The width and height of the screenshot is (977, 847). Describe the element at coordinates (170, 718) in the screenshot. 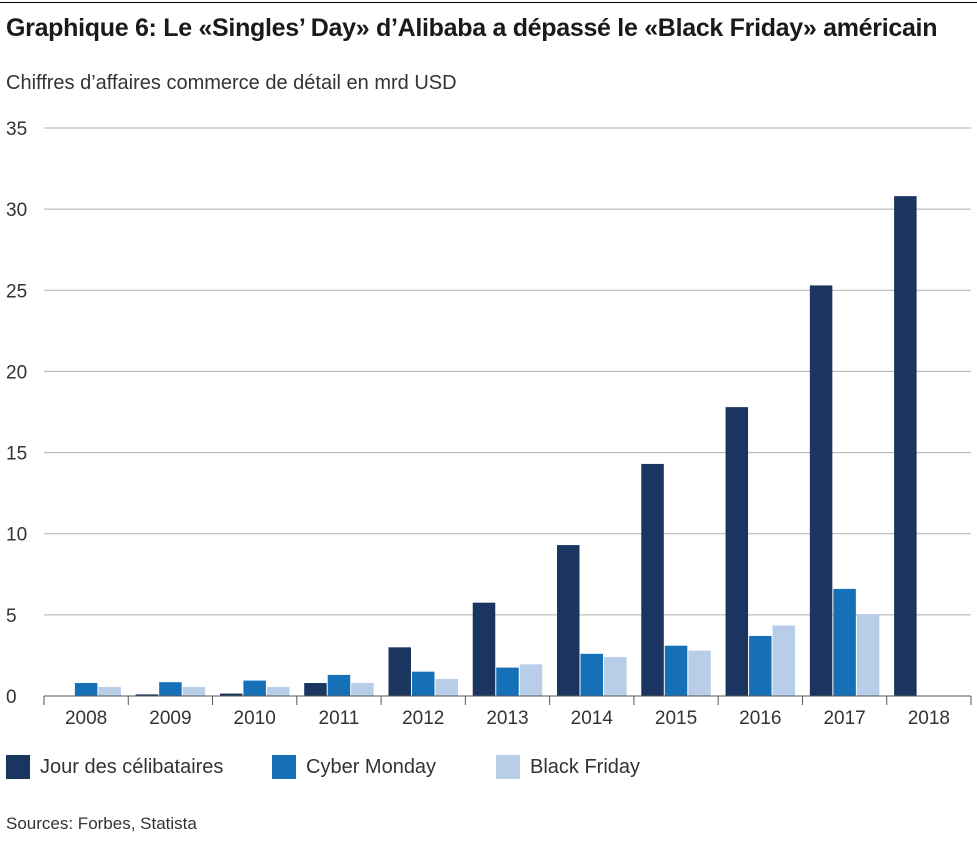

I see `x-tick-label: 2009` at that location.